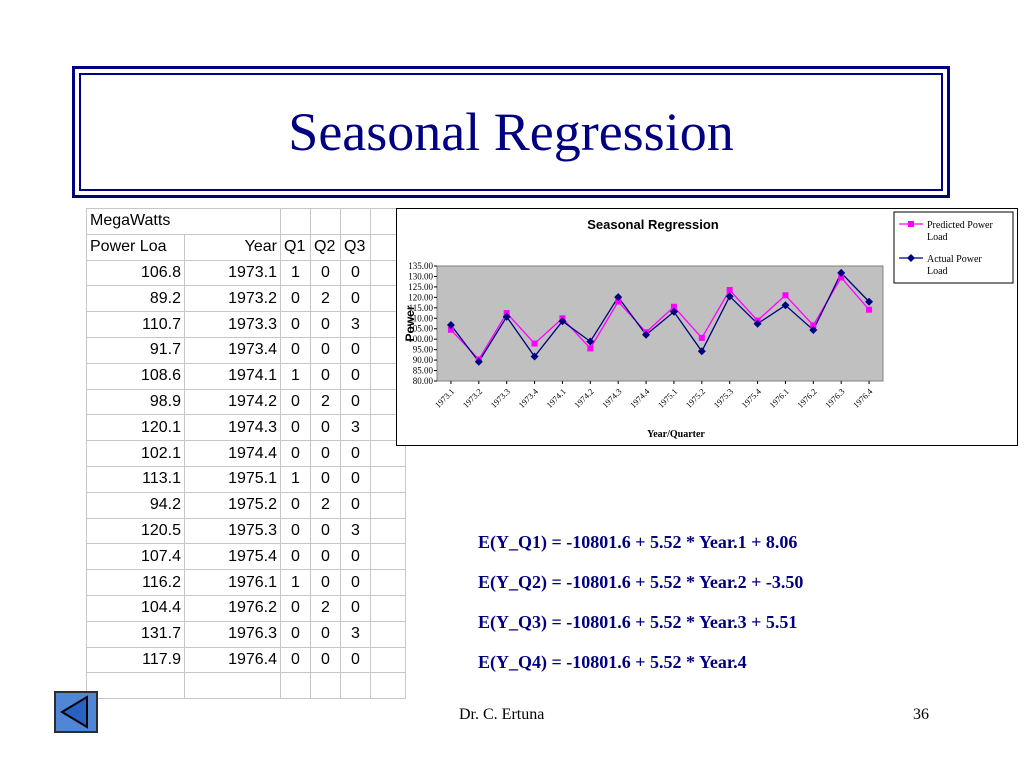  Describe the element at coordinates (423, 381) in the screenshot. I see `y-tick-label: 80.00` at that location.